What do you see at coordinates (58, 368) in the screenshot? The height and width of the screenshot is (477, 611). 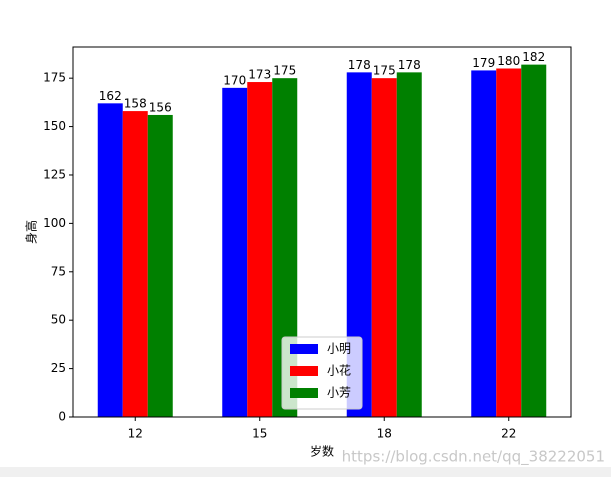 I see `y-tick-label: 25` at bounding box center [58, 368].